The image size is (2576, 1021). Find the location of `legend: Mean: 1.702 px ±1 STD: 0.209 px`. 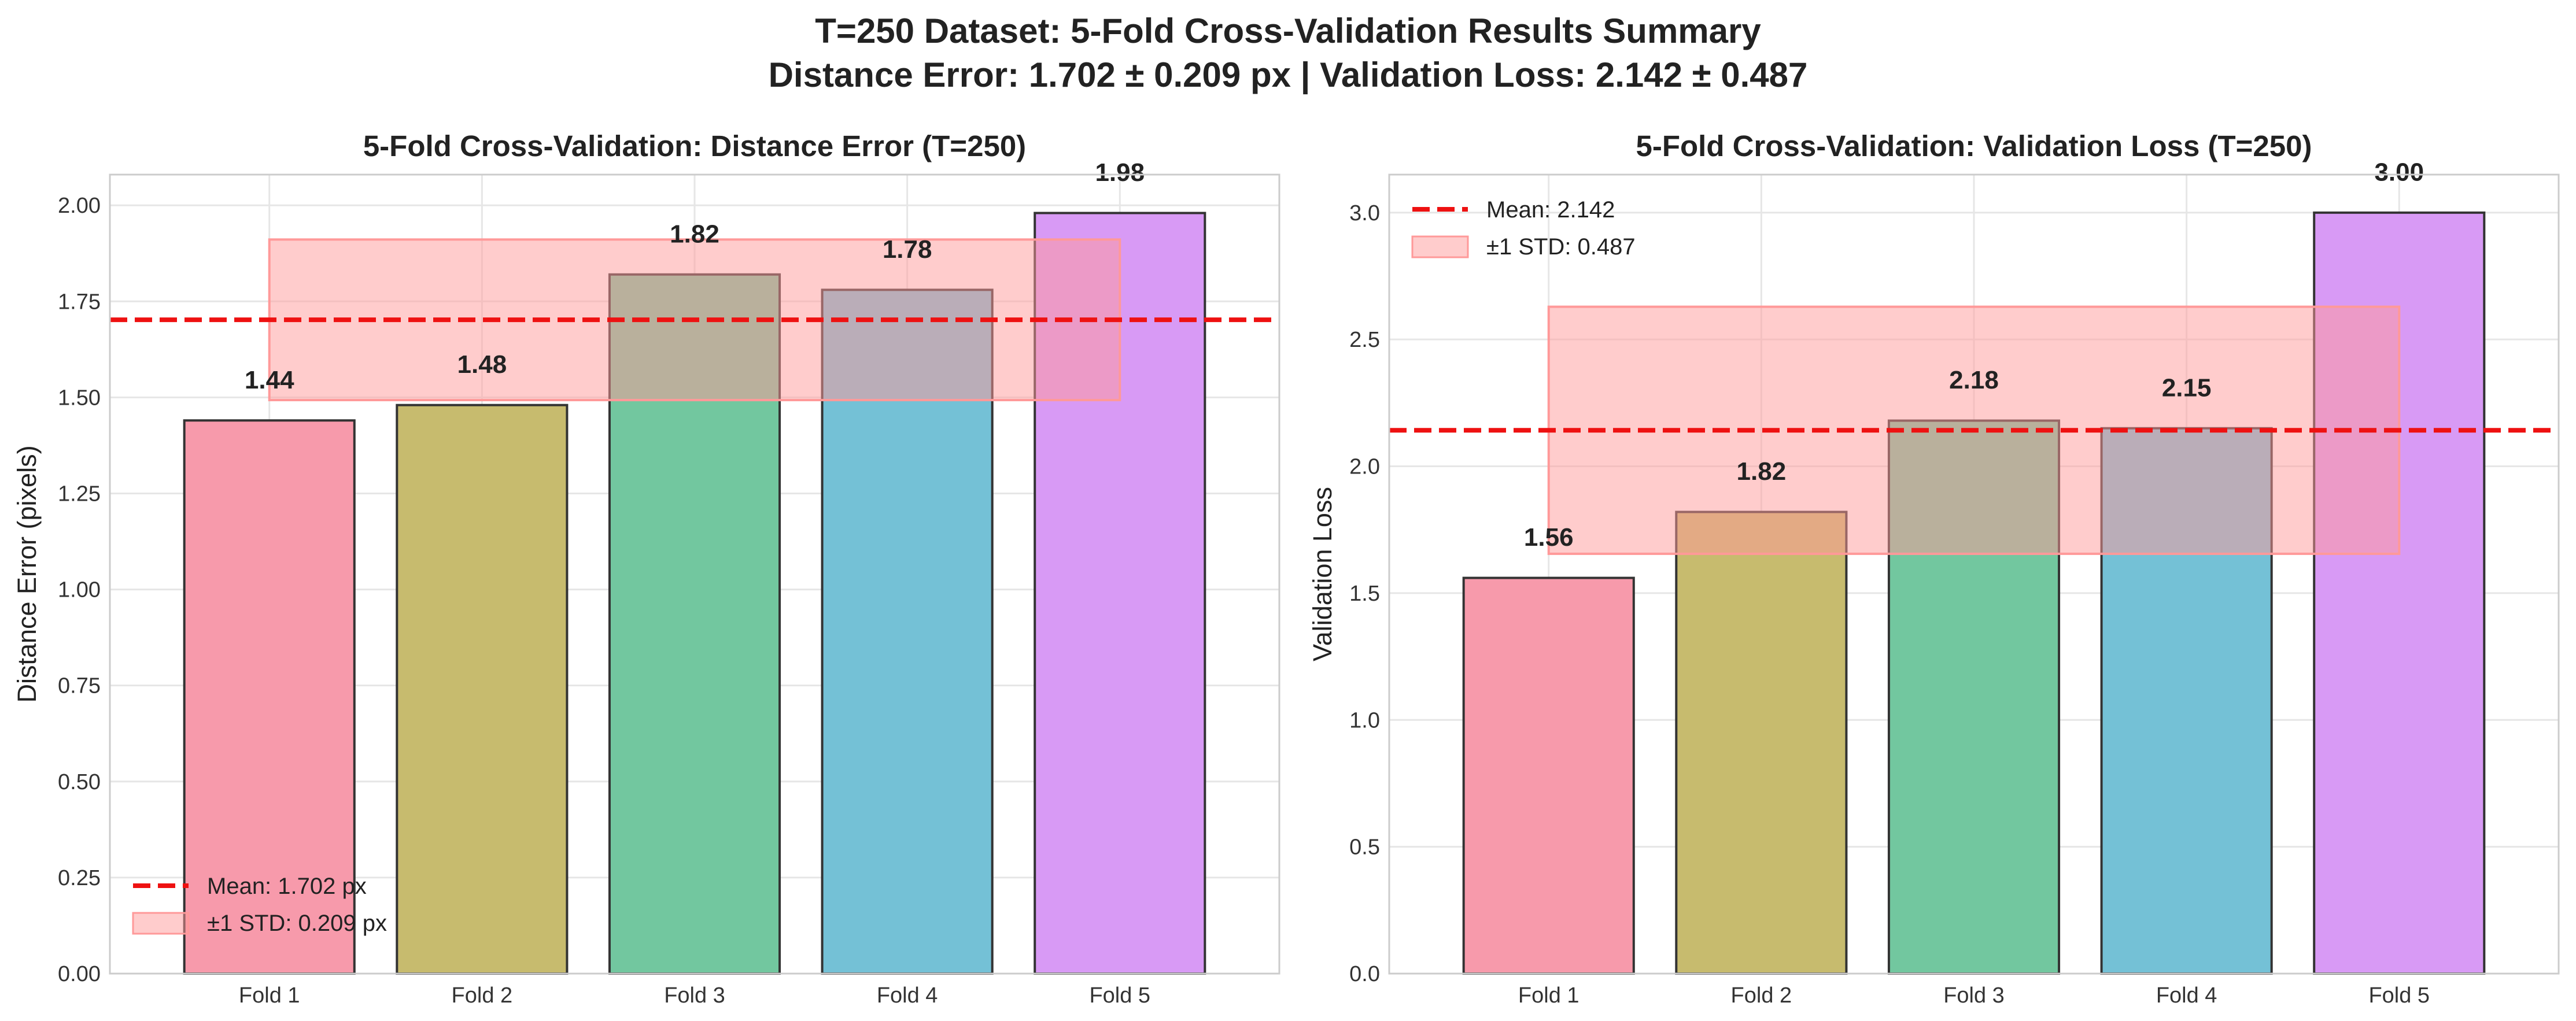

legend: Mean: 1.702 px ±1 STD: 0.209 px is located at coordinates (259, 905).